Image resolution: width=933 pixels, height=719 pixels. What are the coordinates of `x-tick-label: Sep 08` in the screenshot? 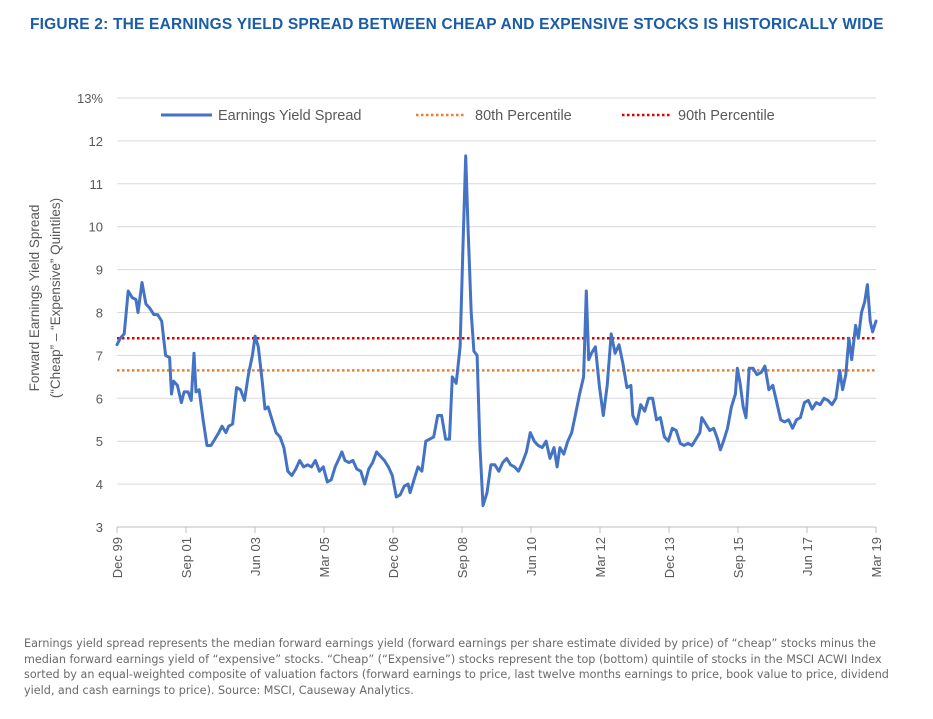 It's located at (462, 557).